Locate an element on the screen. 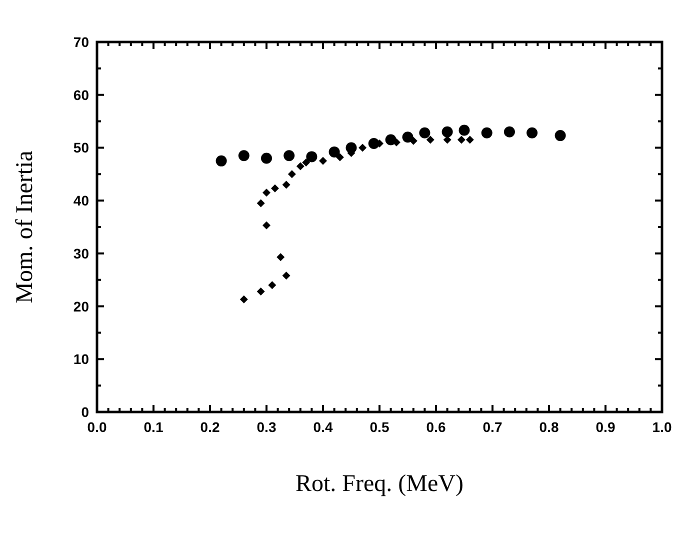  x-tick-label: 0.2 is located at coordinates (210, 427).